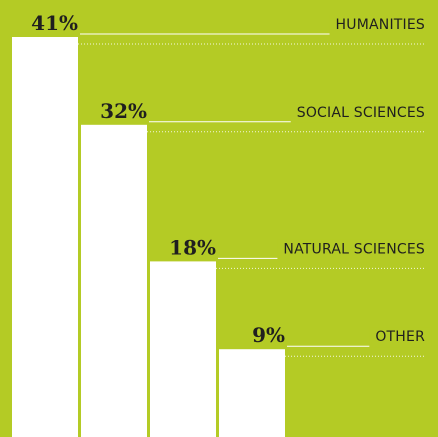  I want to click on bar-other, so click(252, 393).